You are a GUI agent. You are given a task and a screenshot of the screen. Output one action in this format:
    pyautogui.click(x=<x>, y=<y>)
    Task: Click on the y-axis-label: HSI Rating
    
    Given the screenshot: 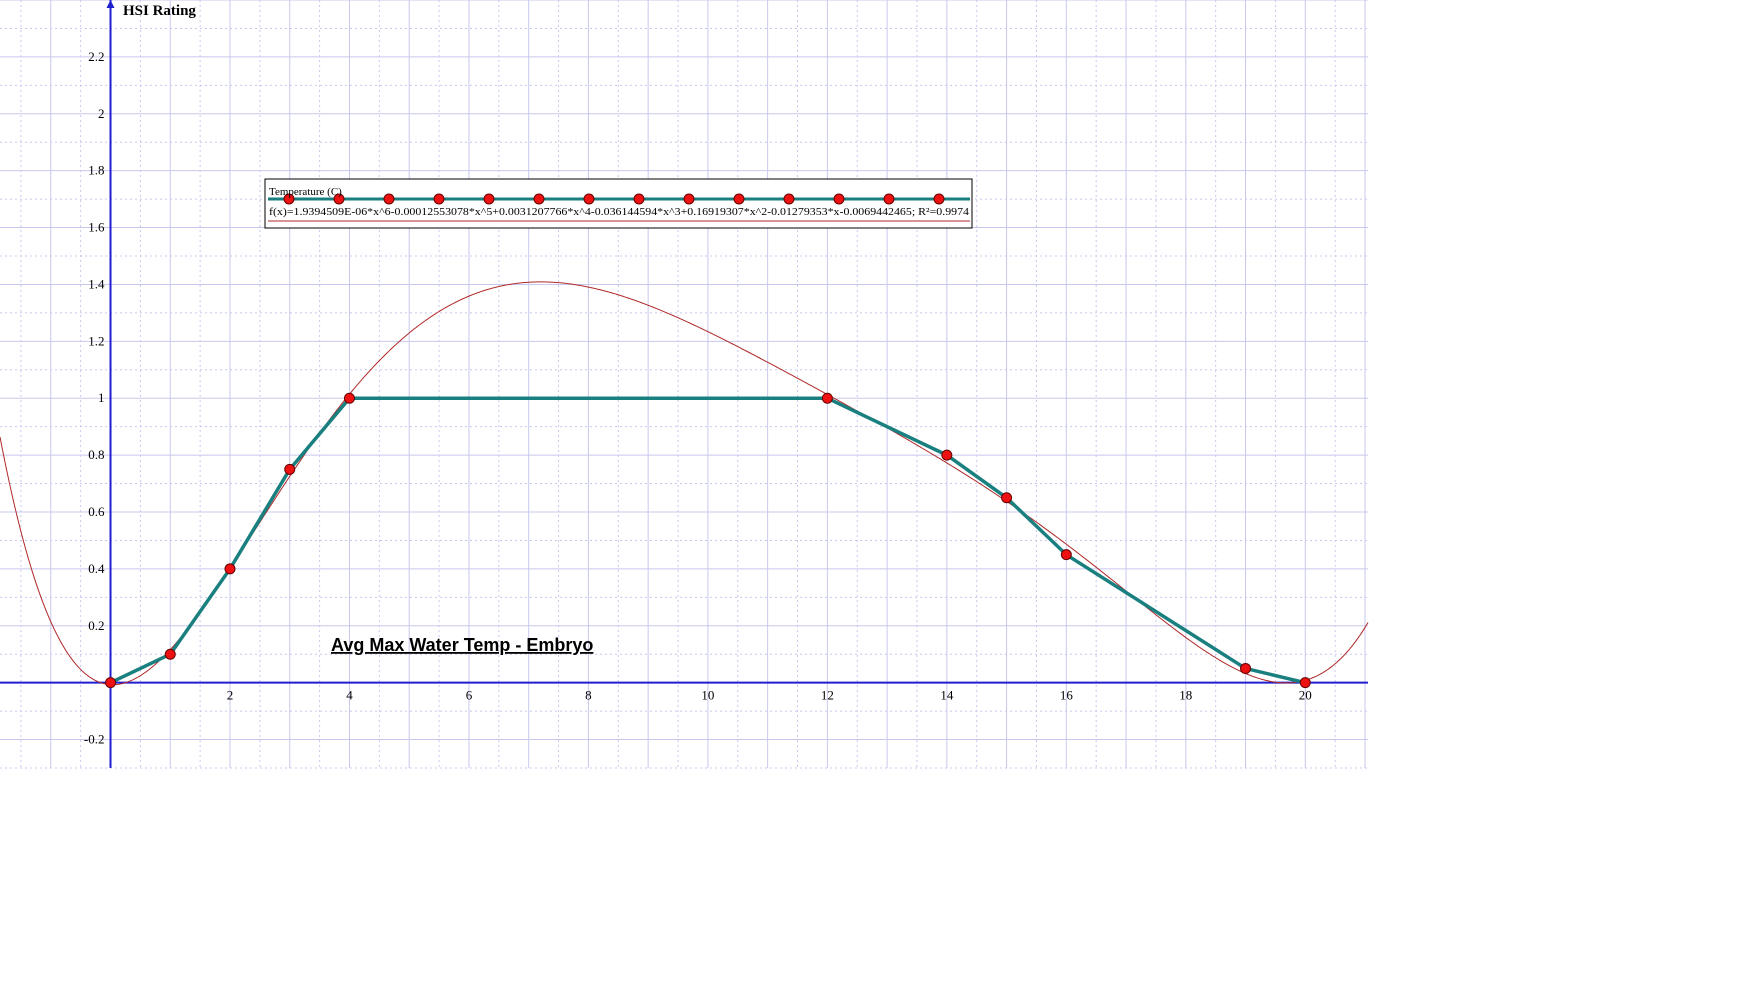 What is the action you would take?
    pyautogui.click(x=159, y=11)
    